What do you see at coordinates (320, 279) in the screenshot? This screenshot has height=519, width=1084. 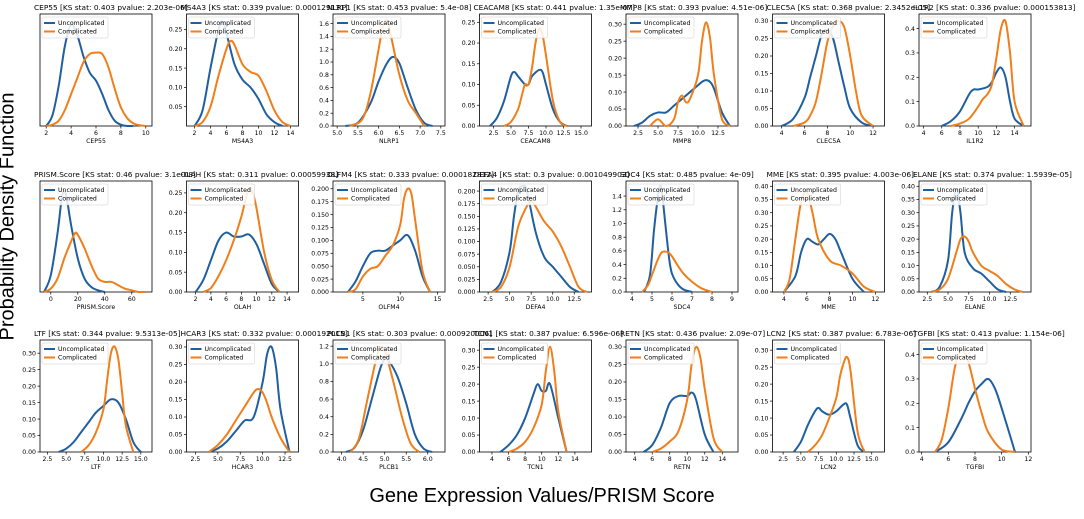 I see `y-tick-label: 0.025` at bounding box center [320, 279].